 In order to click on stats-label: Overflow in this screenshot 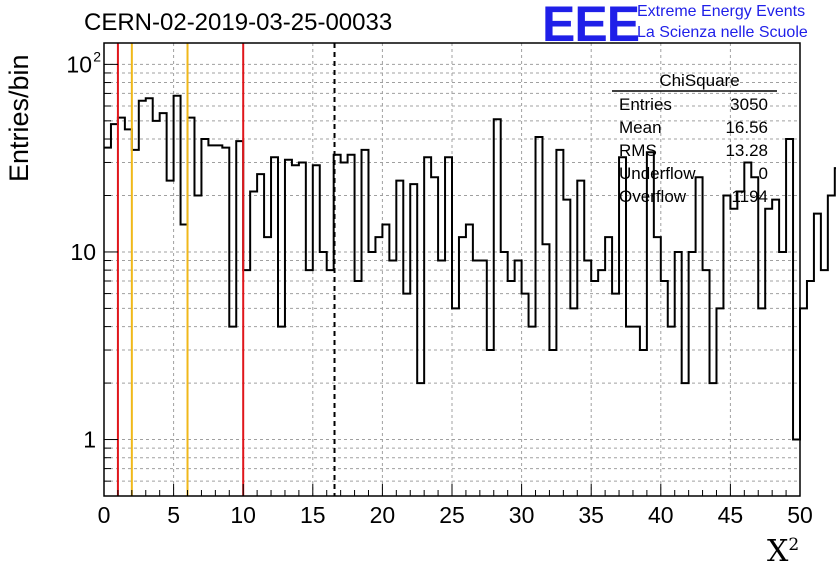, I will do `click(653, 196)`.